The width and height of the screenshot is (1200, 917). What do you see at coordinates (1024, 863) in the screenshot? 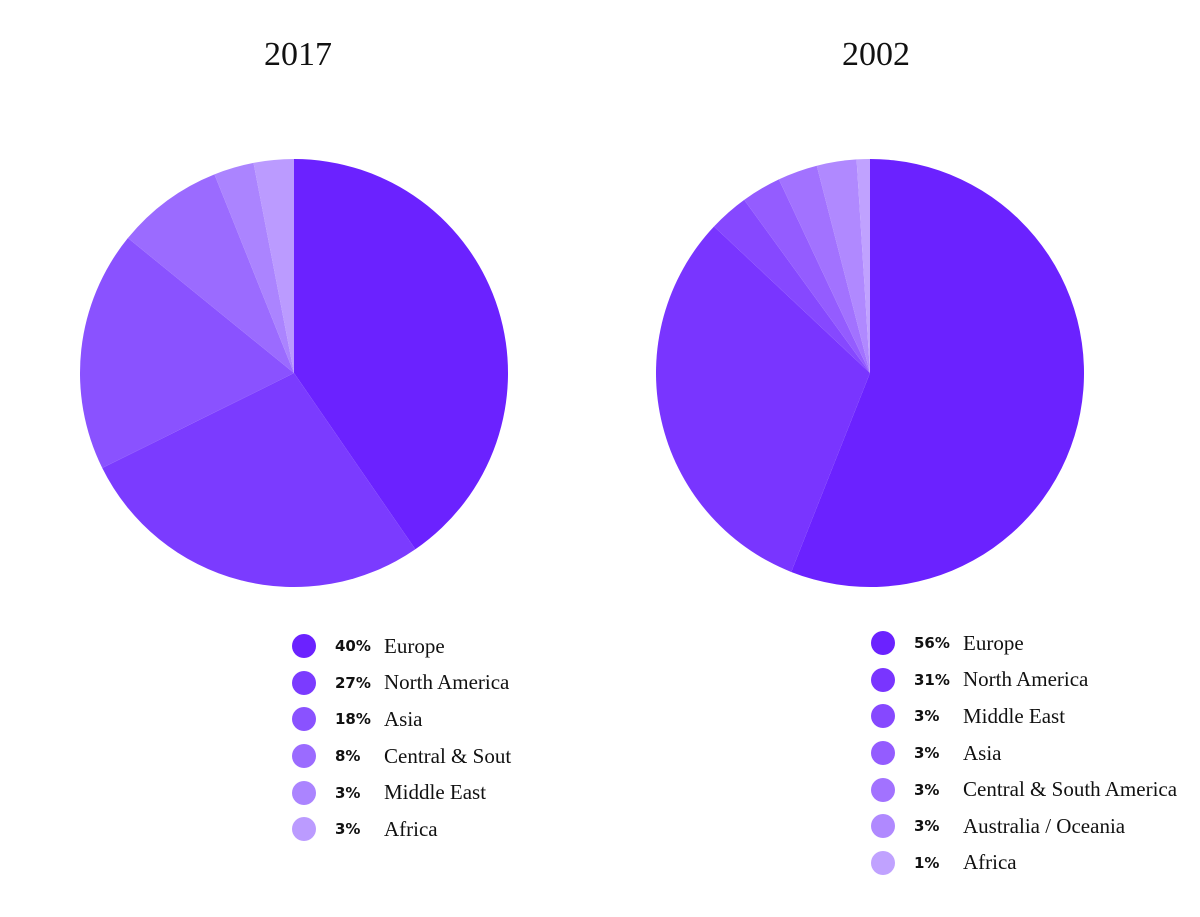
I see `legend-item-africa: 1% Africa` at bounding box center [1024, 863].